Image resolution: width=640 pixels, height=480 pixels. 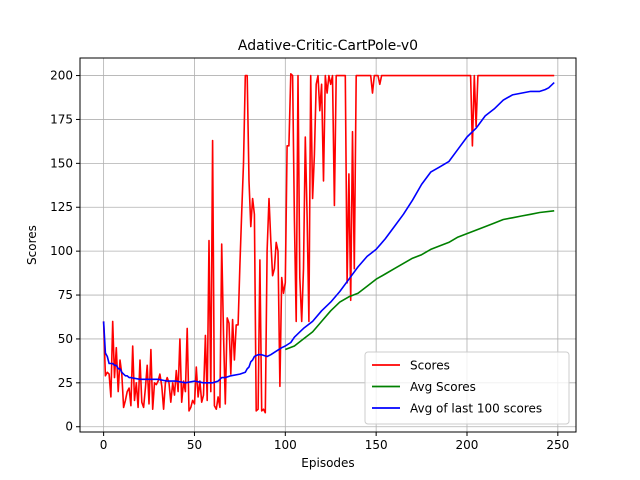 I want to click on x-tick-label: 150, so click(x=376, y=445).